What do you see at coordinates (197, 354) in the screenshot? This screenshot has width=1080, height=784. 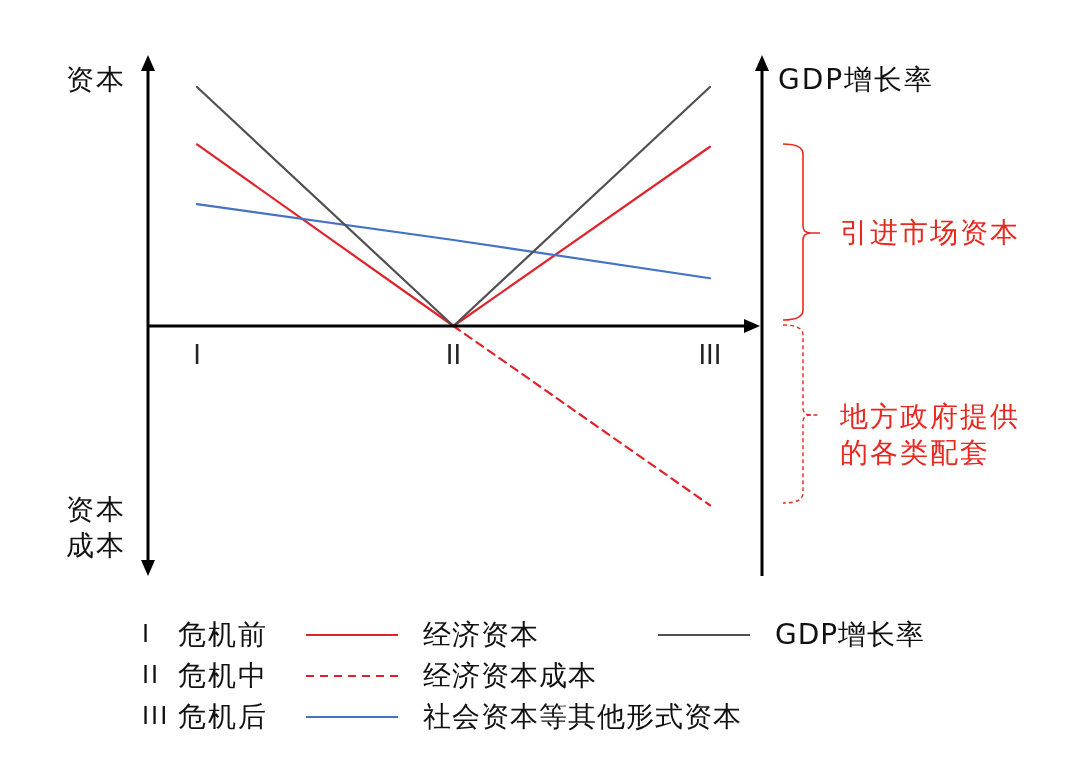 I see `x-tick-label: I` at bounding box center [197, 354].